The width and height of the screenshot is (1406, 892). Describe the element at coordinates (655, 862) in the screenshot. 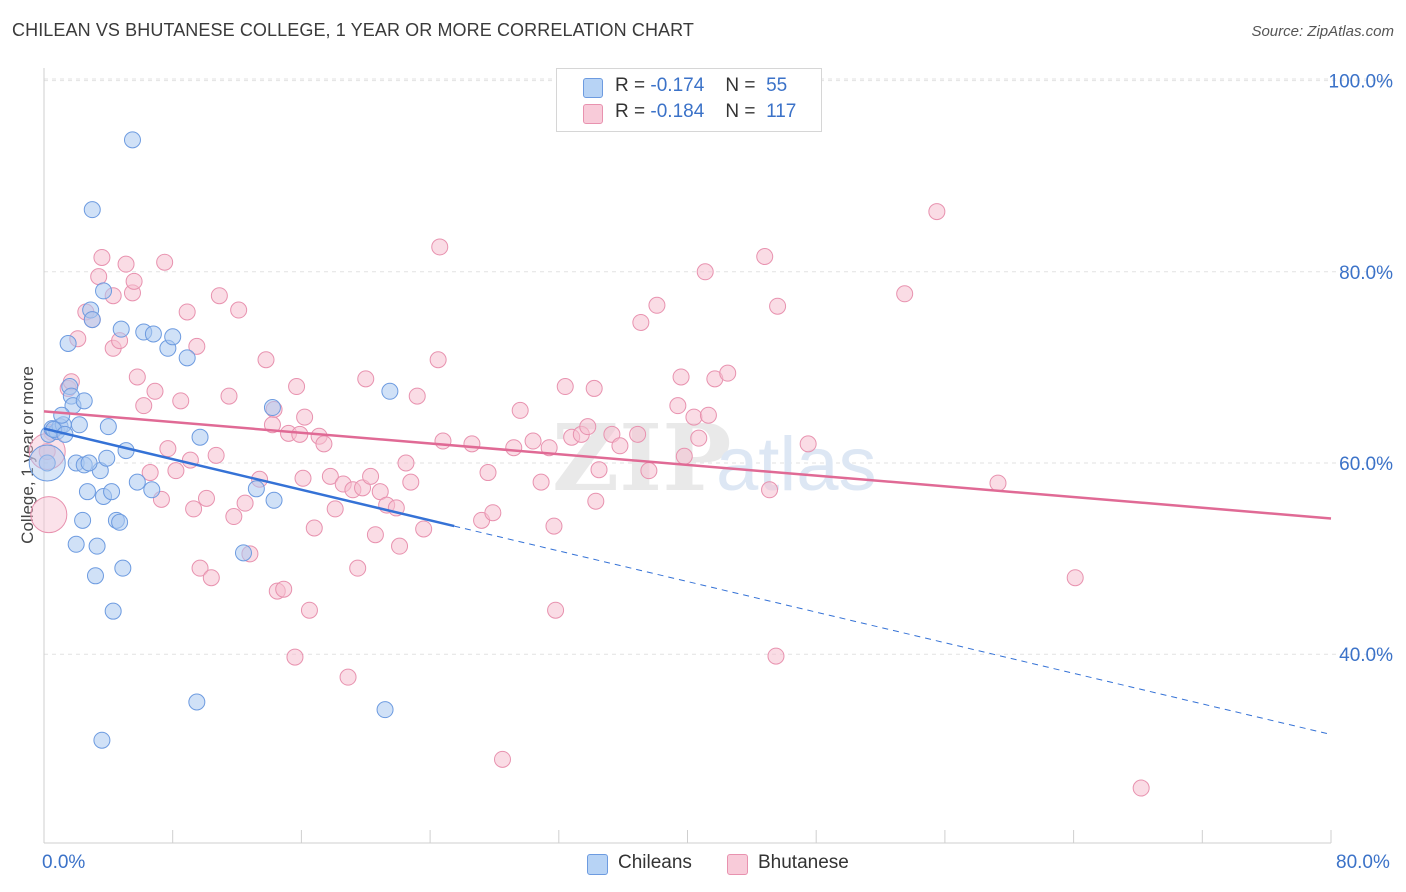

I see `legend-label-chileans: Chileans` at that location.